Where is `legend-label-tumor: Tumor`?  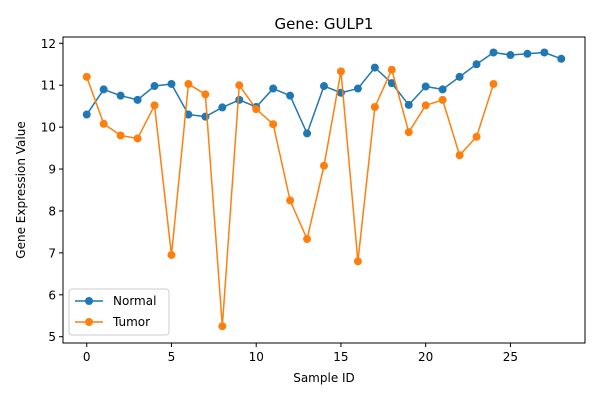
legend-label-tumor: Tumor is located at coordinates (131, 322).